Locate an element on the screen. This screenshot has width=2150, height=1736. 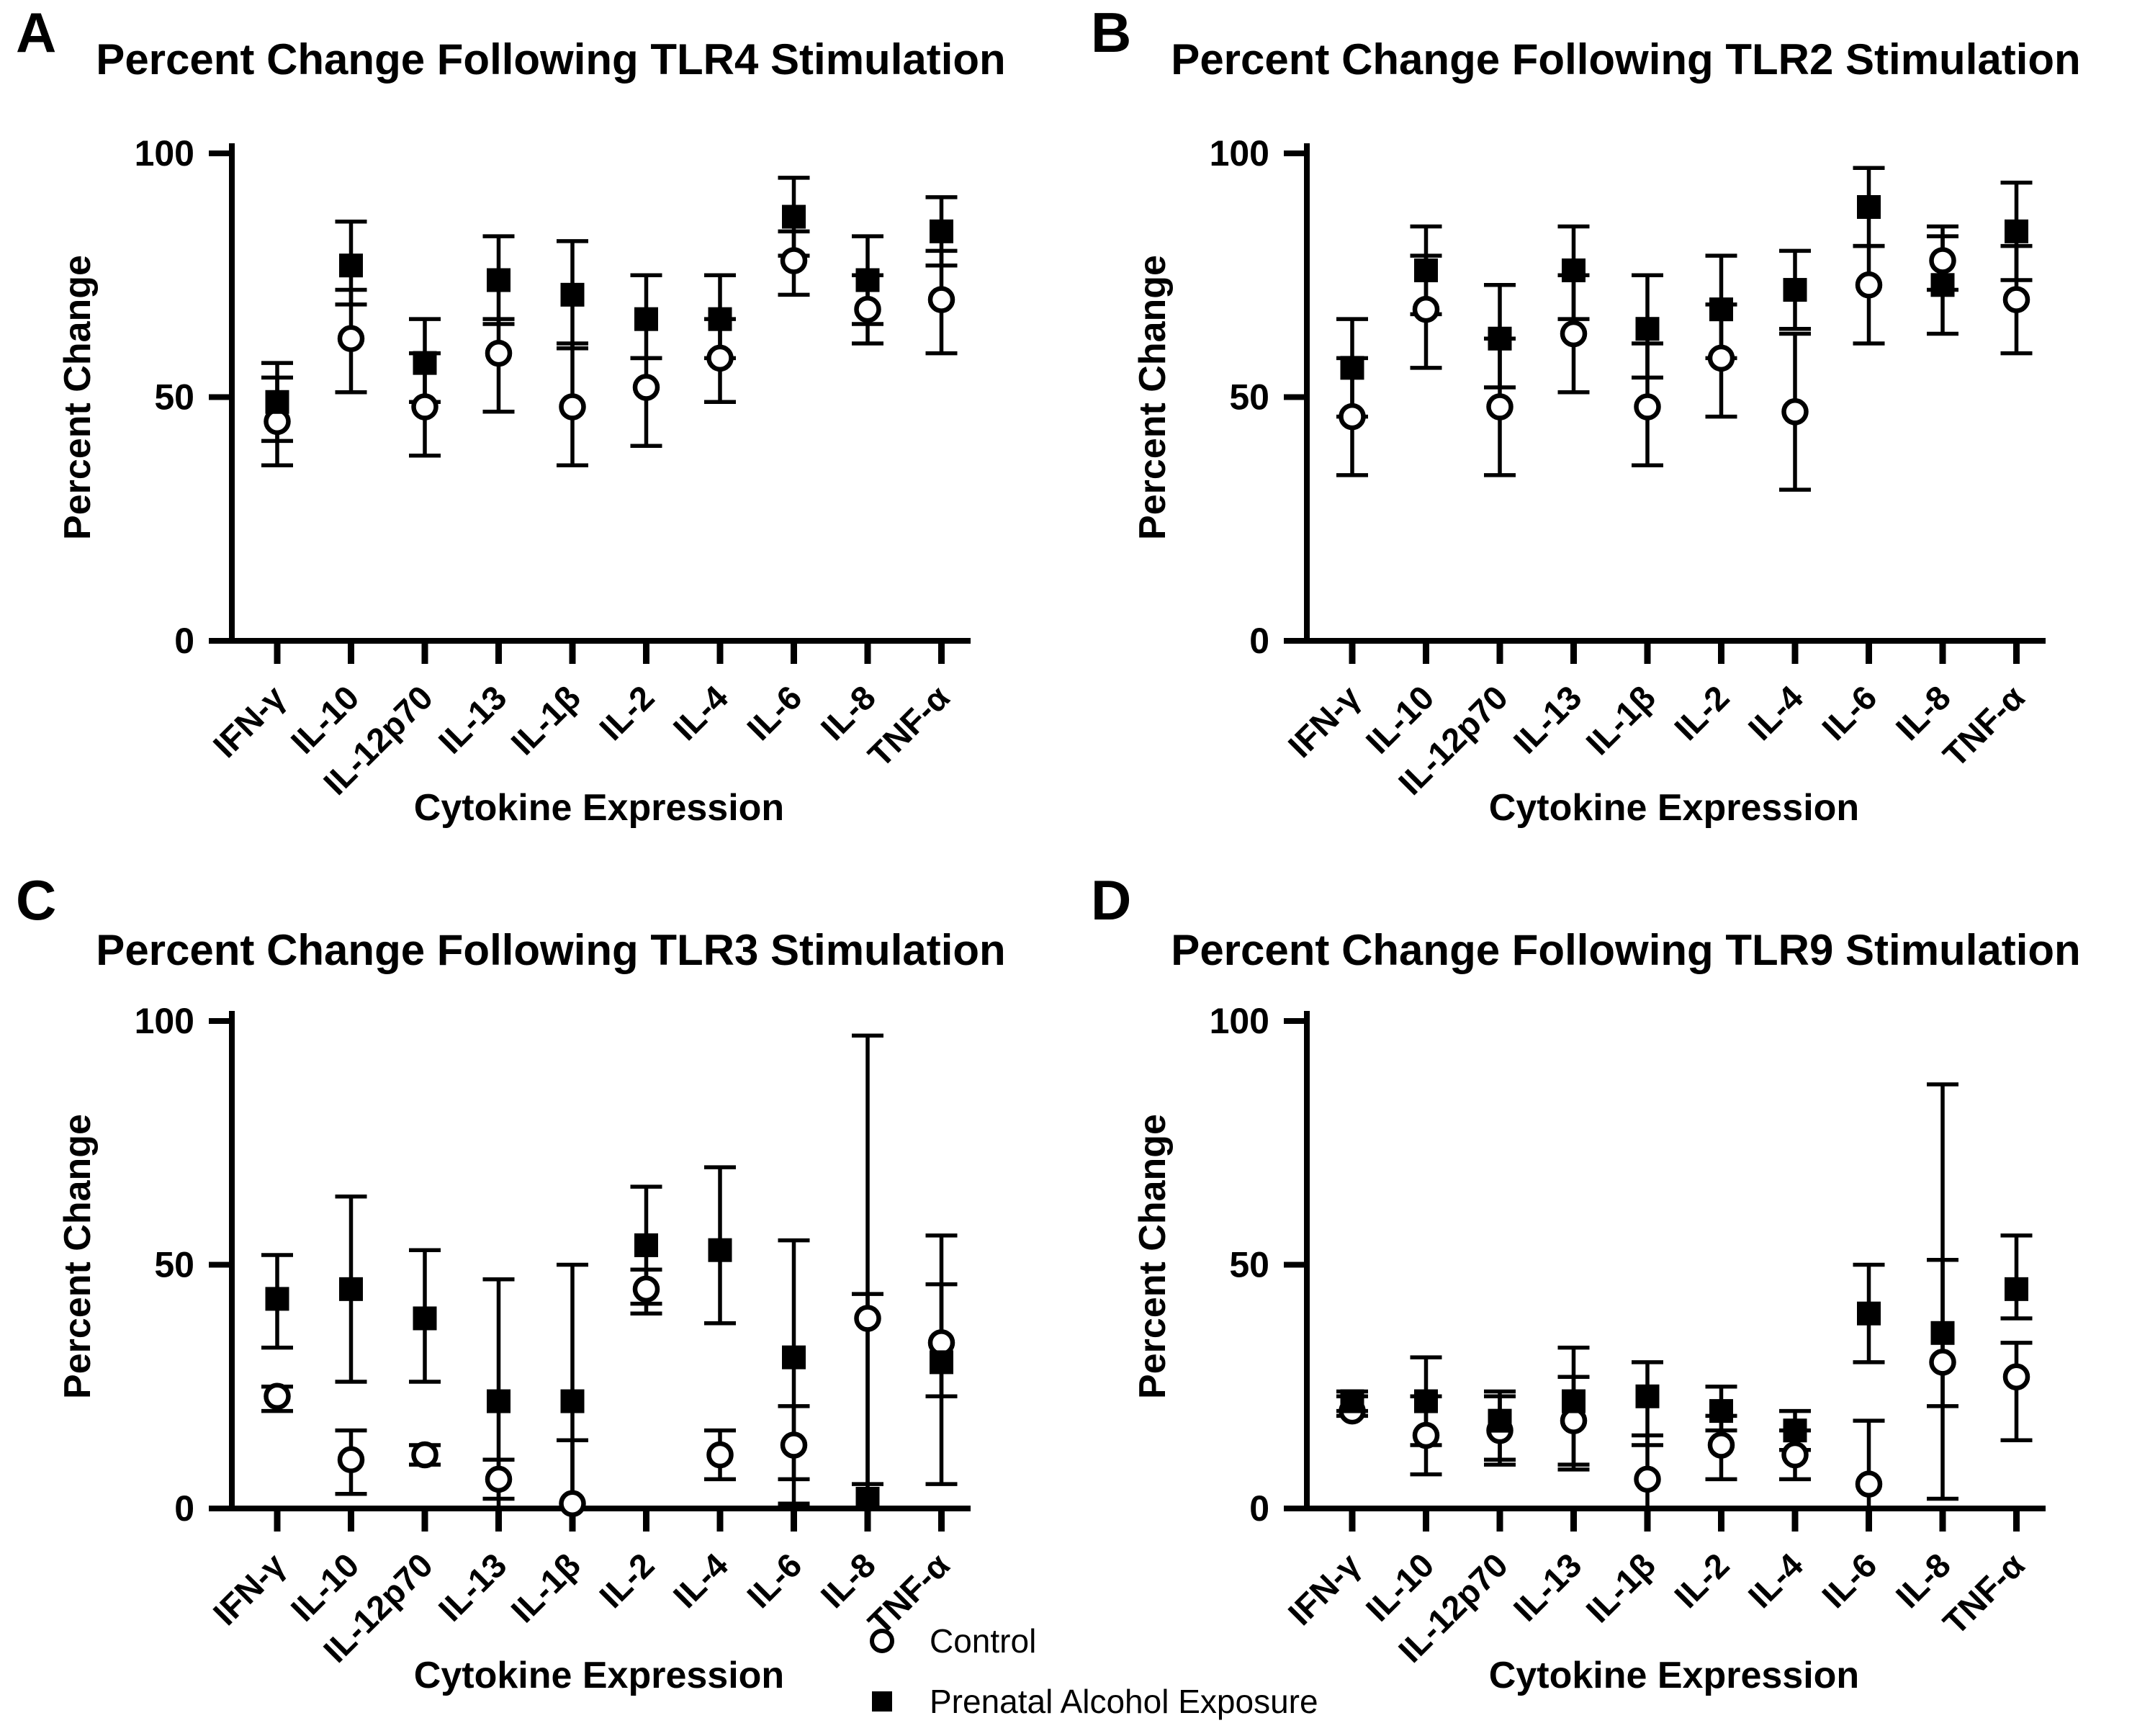
legend-label-control: Control is located at coordinates (984, 1641).